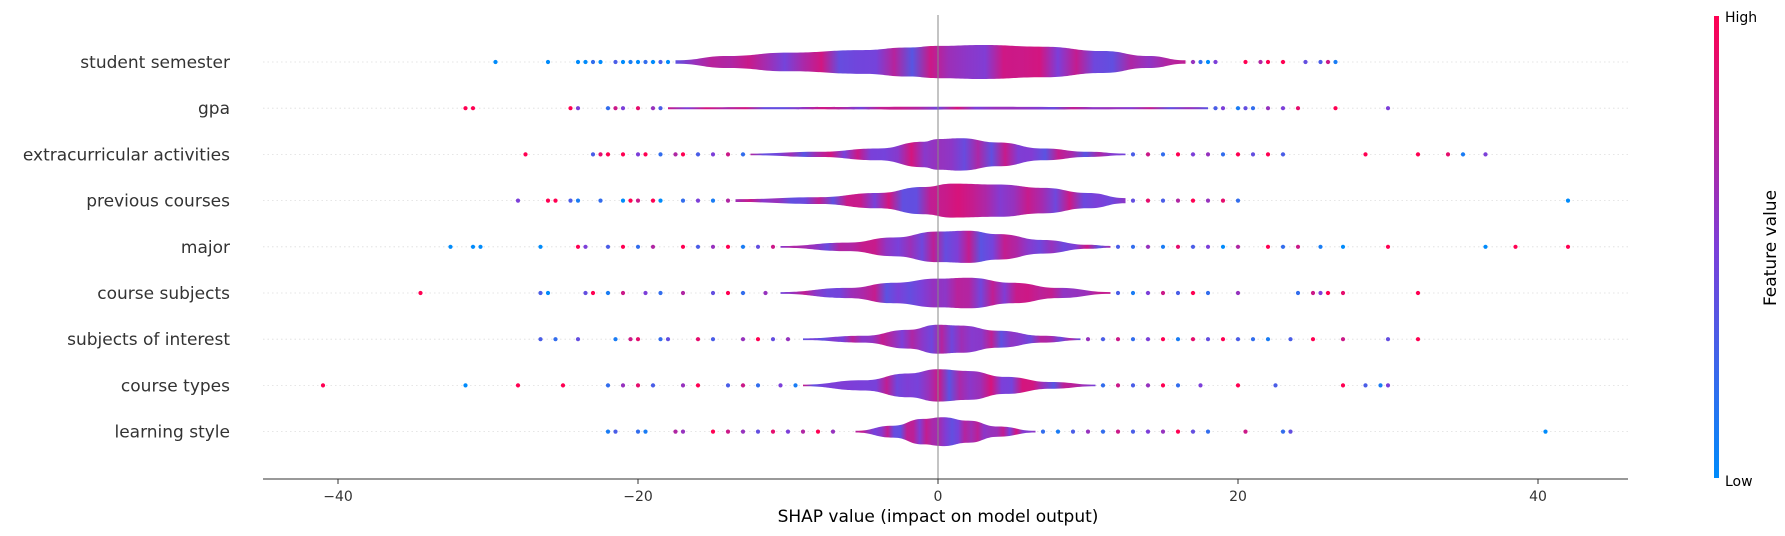 The width and height of the screenshot is (1785, 536). What do you see at coordinates (158, 202) in the screenshot?
I see `feature-label: previous courses` at bounding box center [158, 202].